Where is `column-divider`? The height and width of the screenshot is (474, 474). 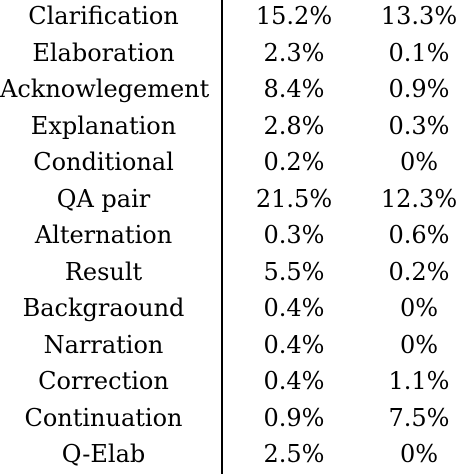
column-divider is located at coordinates (222, 237).